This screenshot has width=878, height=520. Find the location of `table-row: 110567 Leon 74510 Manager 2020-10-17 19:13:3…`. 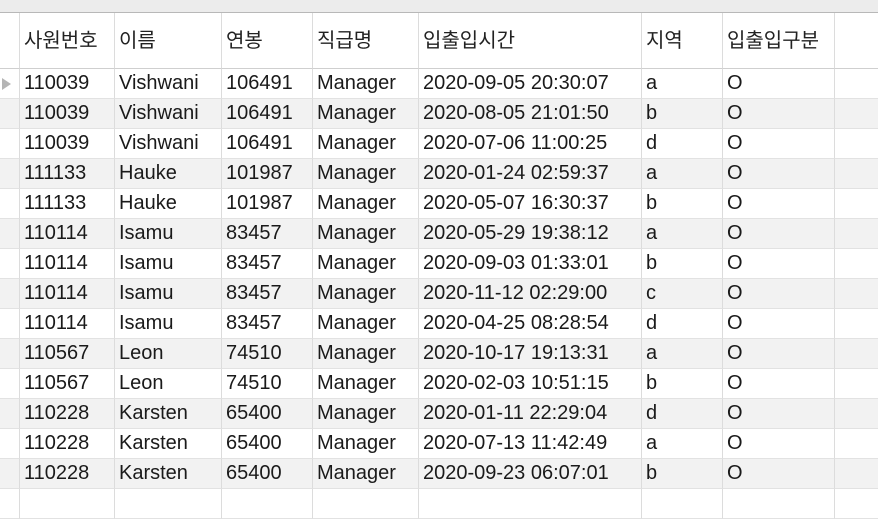

table-row: 110567 Leon 74510 Manager 2020-10-17 19:13:3… is located at coordinates (439, 354).